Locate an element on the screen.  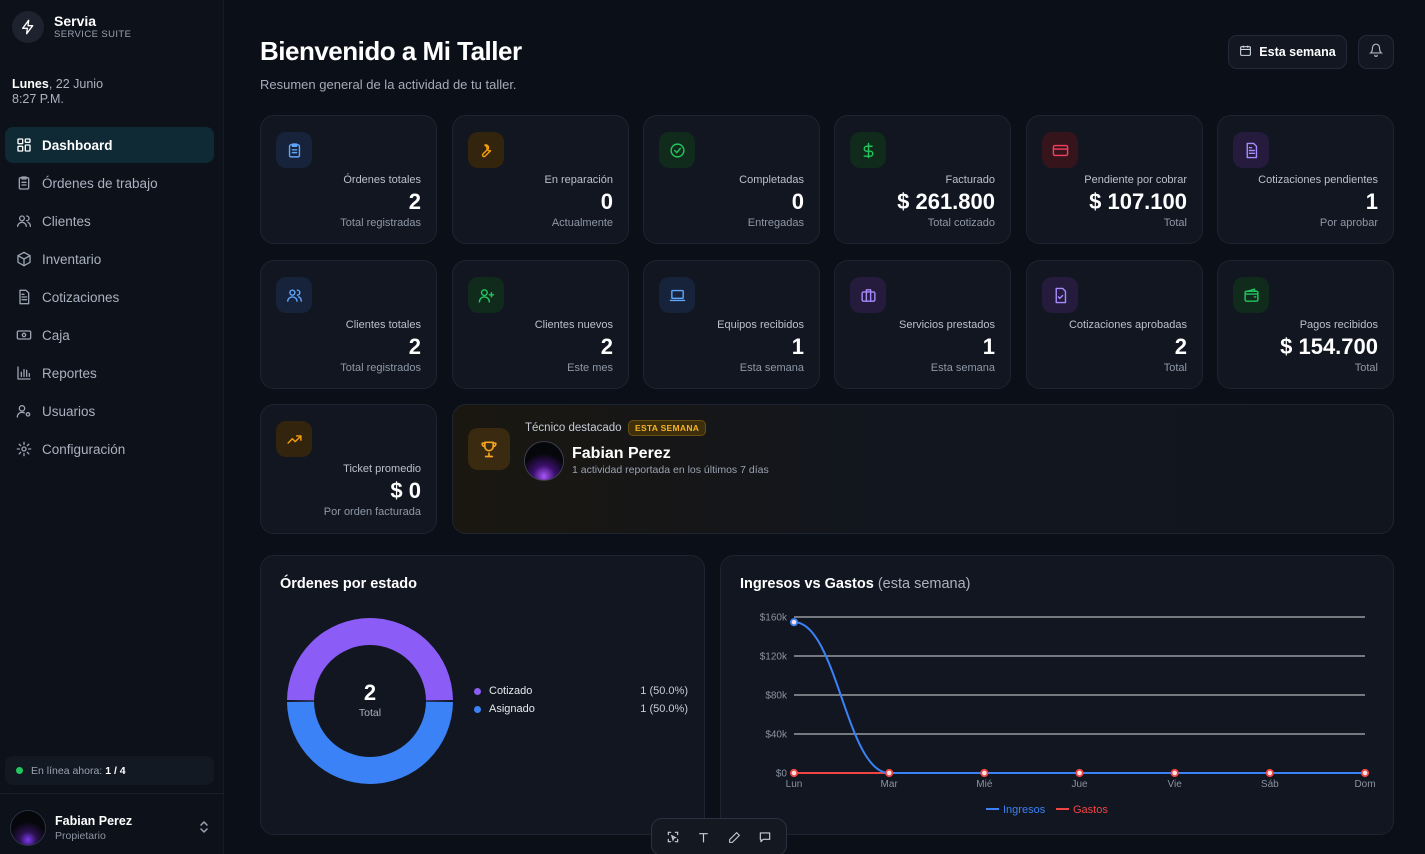
stat-card: Pendiente por cobrar $ 107.100 Total is located at coordinates (1114, 179).